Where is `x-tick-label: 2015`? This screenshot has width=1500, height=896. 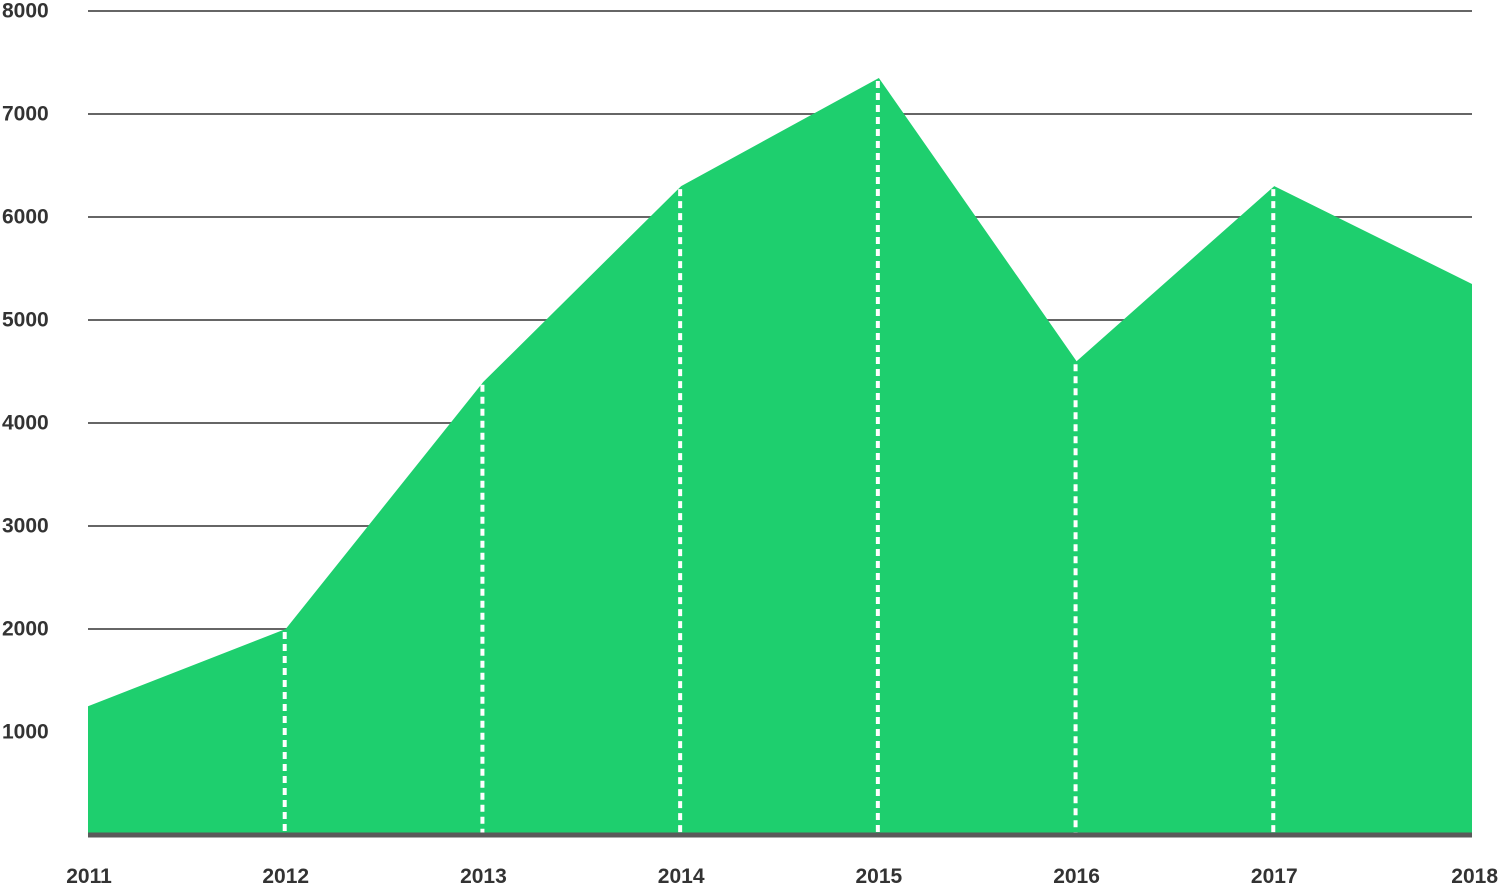 x-tick-label: 2015 is located at coordinates (878, 876).